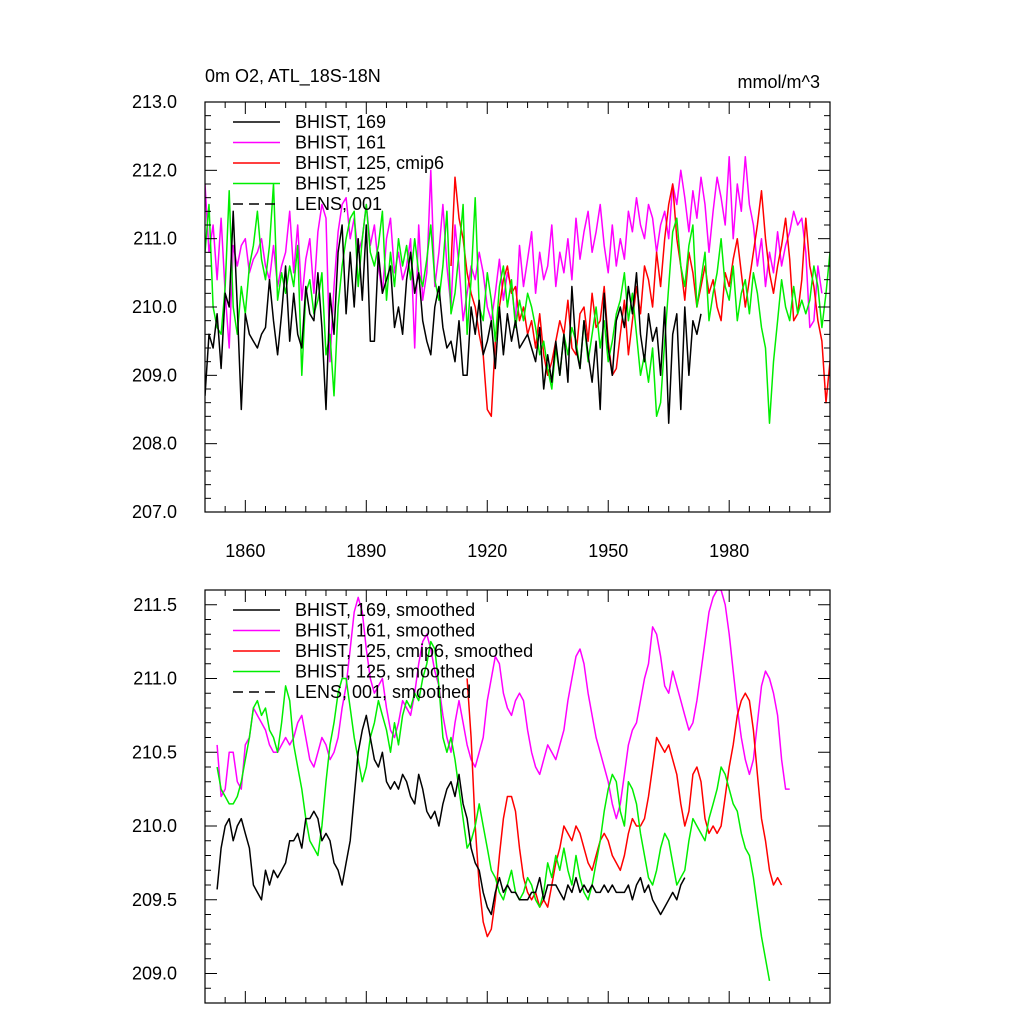  I want to click on x-tick-label: 1890, so click(366, 551).